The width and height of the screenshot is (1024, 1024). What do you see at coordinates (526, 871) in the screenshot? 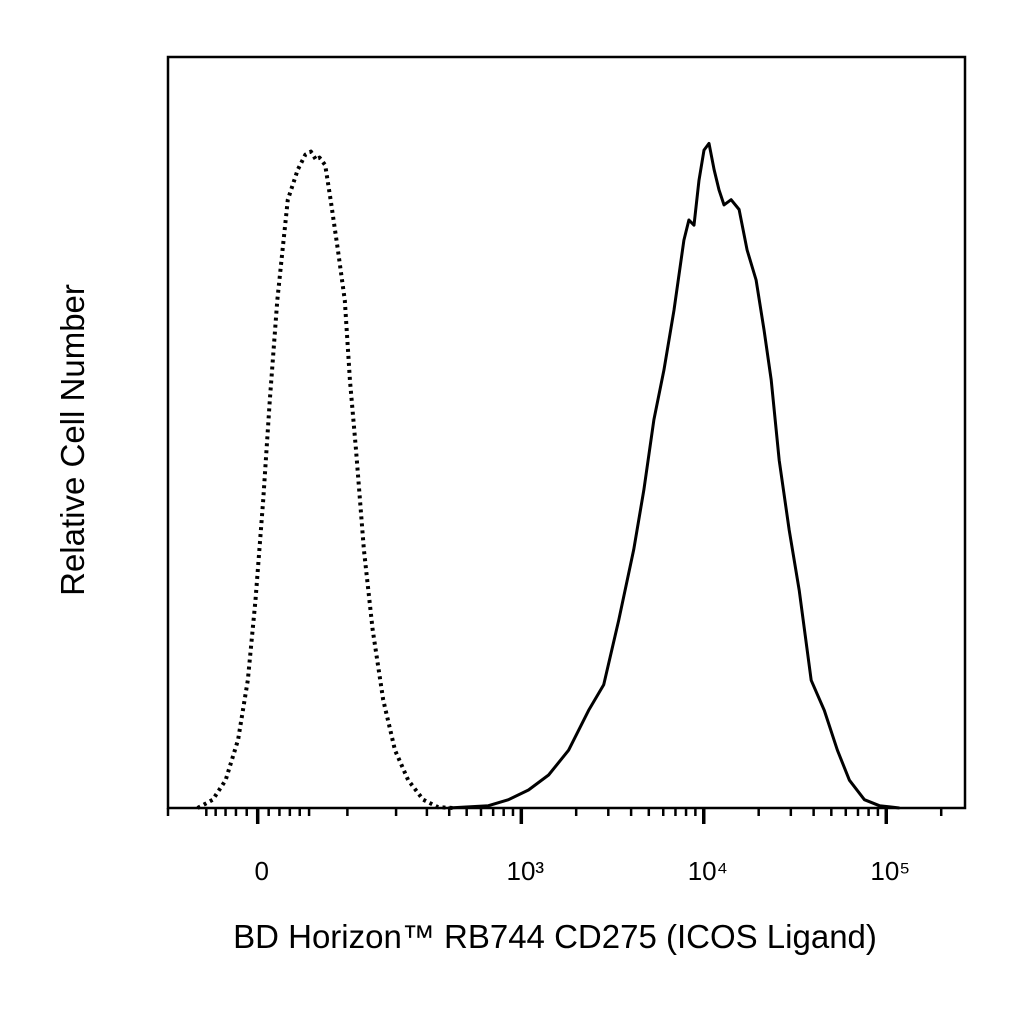
I see `x-tick-label: 10³` at bounding box center [526, 871].